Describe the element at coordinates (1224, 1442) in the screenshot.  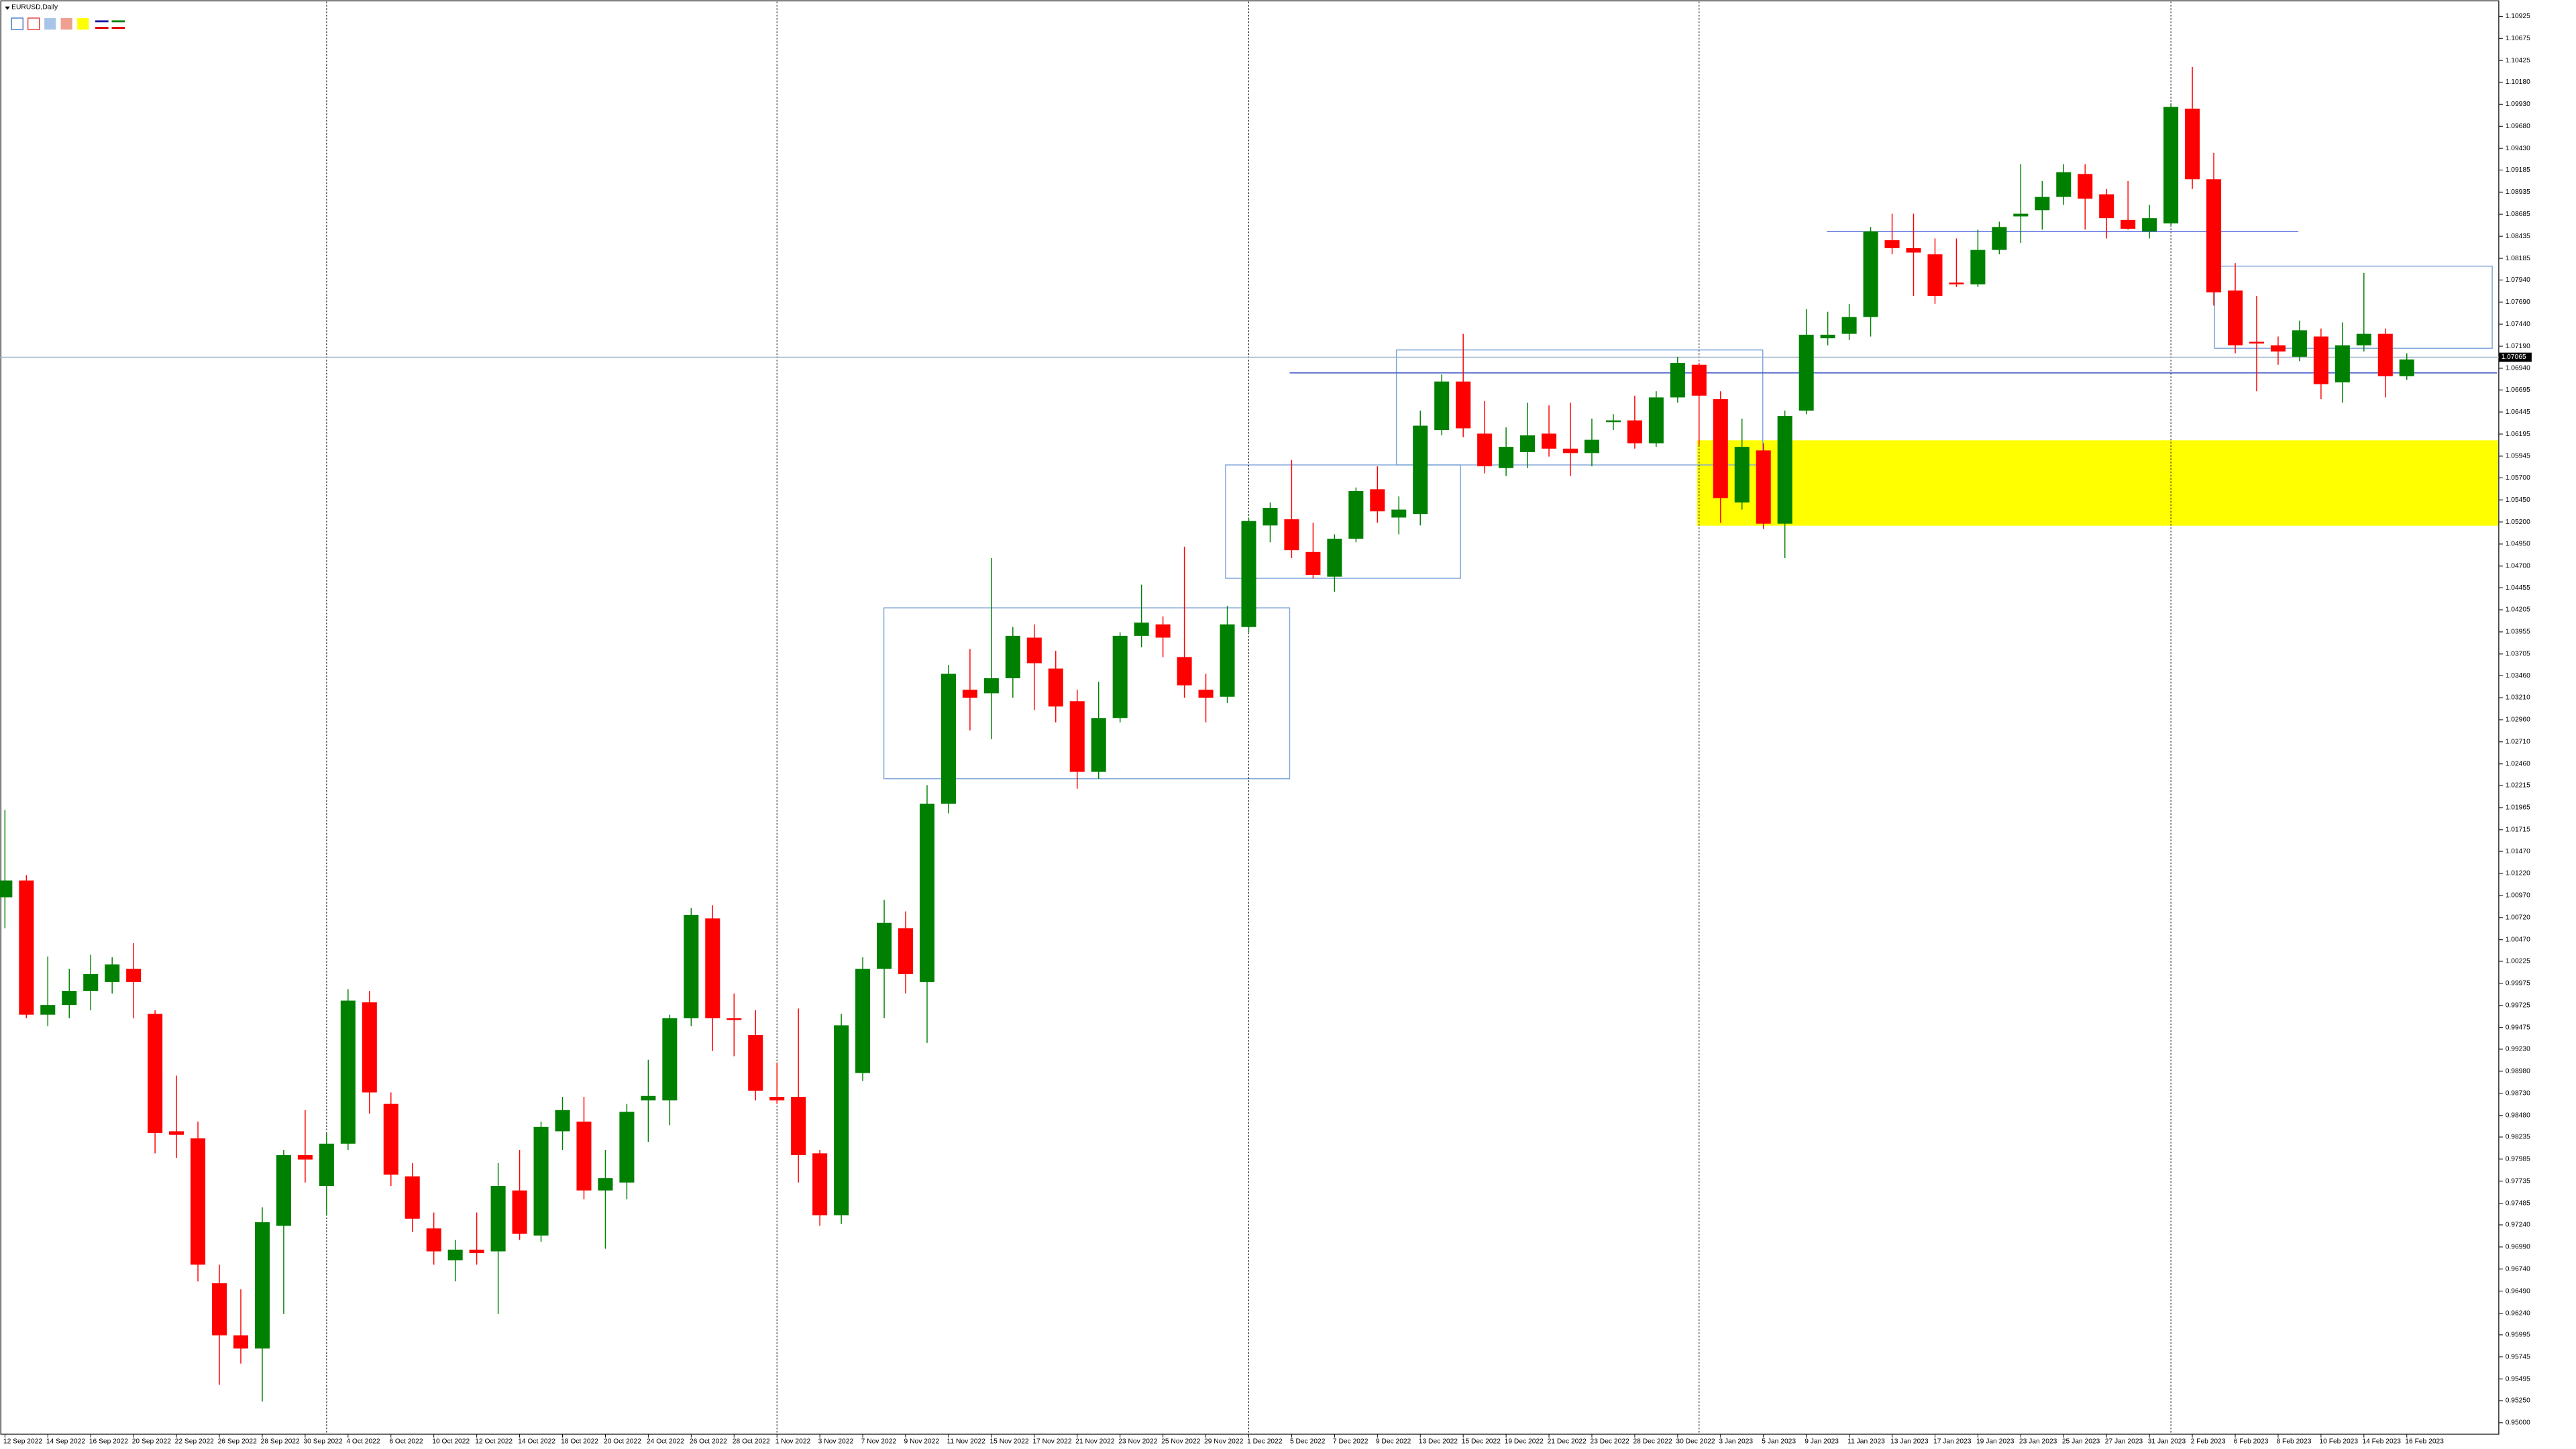
I see `x-tick-label: 29 Nov 2022` at that location.